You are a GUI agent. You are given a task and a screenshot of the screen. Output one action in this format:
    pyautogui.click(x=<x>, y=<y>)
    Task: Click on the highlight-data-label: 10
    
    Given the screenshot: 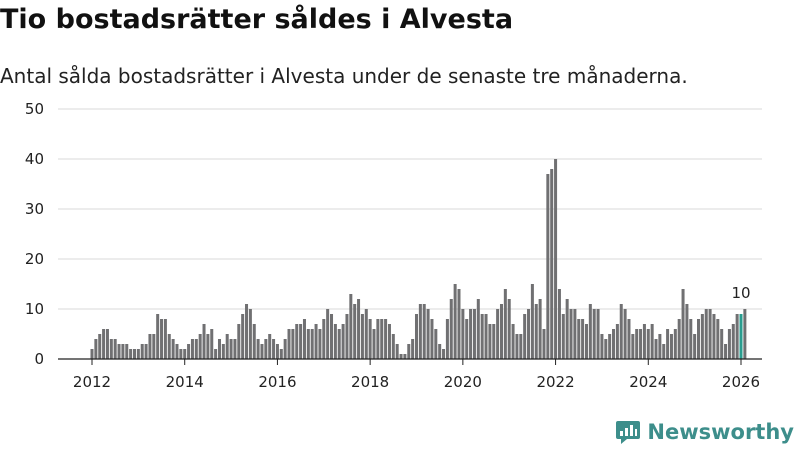 What is the action you would take?
    pyautogui.click(x=740, y=293)
    